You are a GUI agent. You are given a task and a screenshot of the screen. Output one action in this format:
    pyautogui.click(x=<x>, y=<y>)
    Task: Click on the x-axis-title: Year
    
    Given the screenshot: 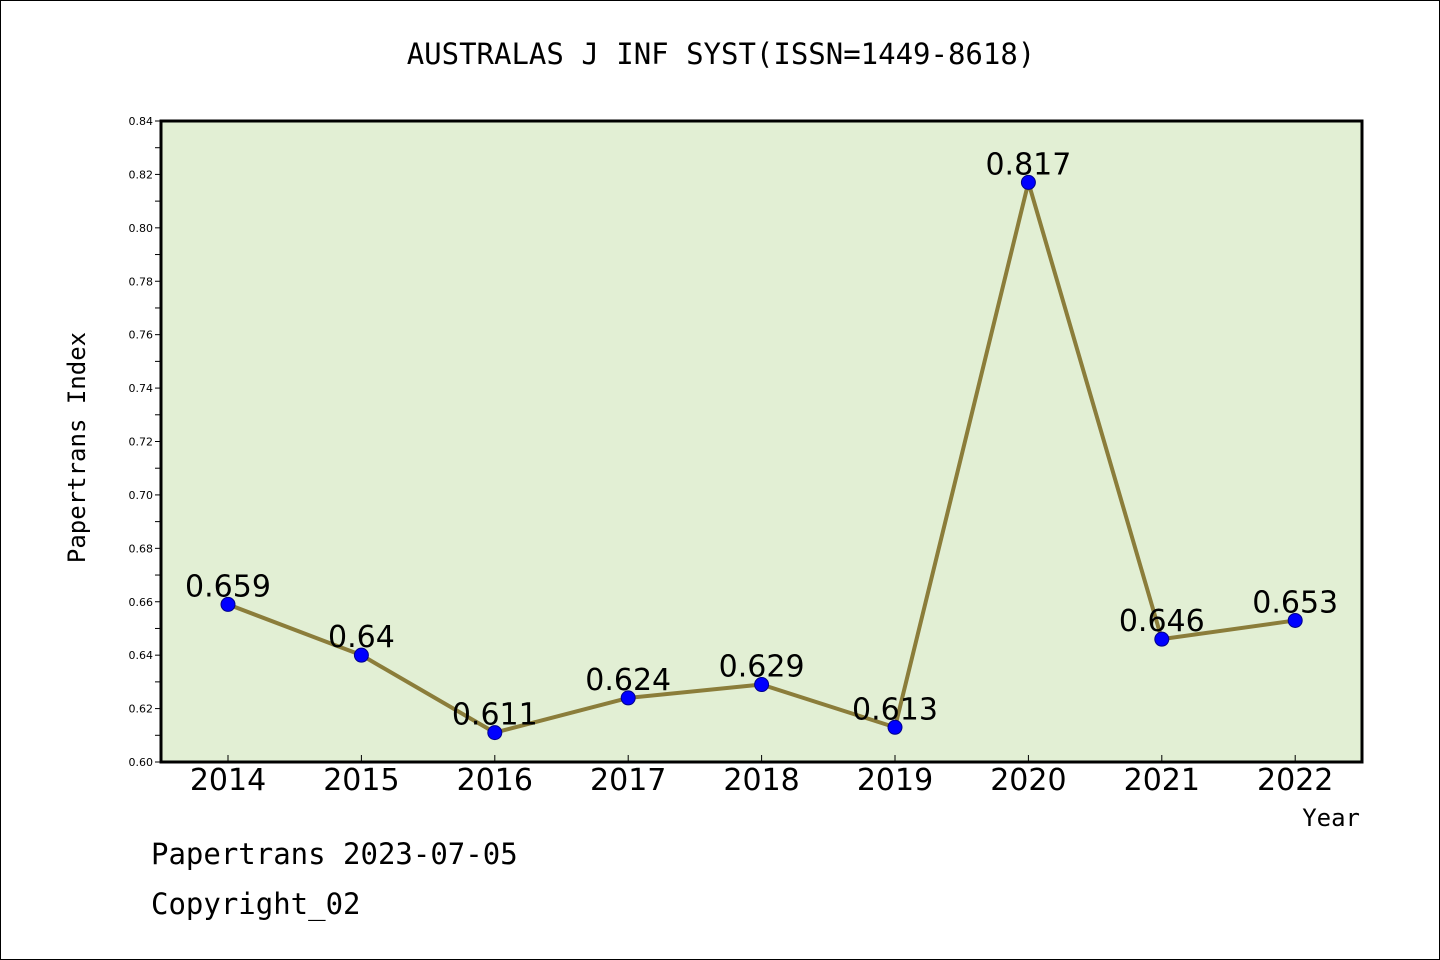 What is the action you would take?
    pyautogui.click(x=1331, y=818)
    